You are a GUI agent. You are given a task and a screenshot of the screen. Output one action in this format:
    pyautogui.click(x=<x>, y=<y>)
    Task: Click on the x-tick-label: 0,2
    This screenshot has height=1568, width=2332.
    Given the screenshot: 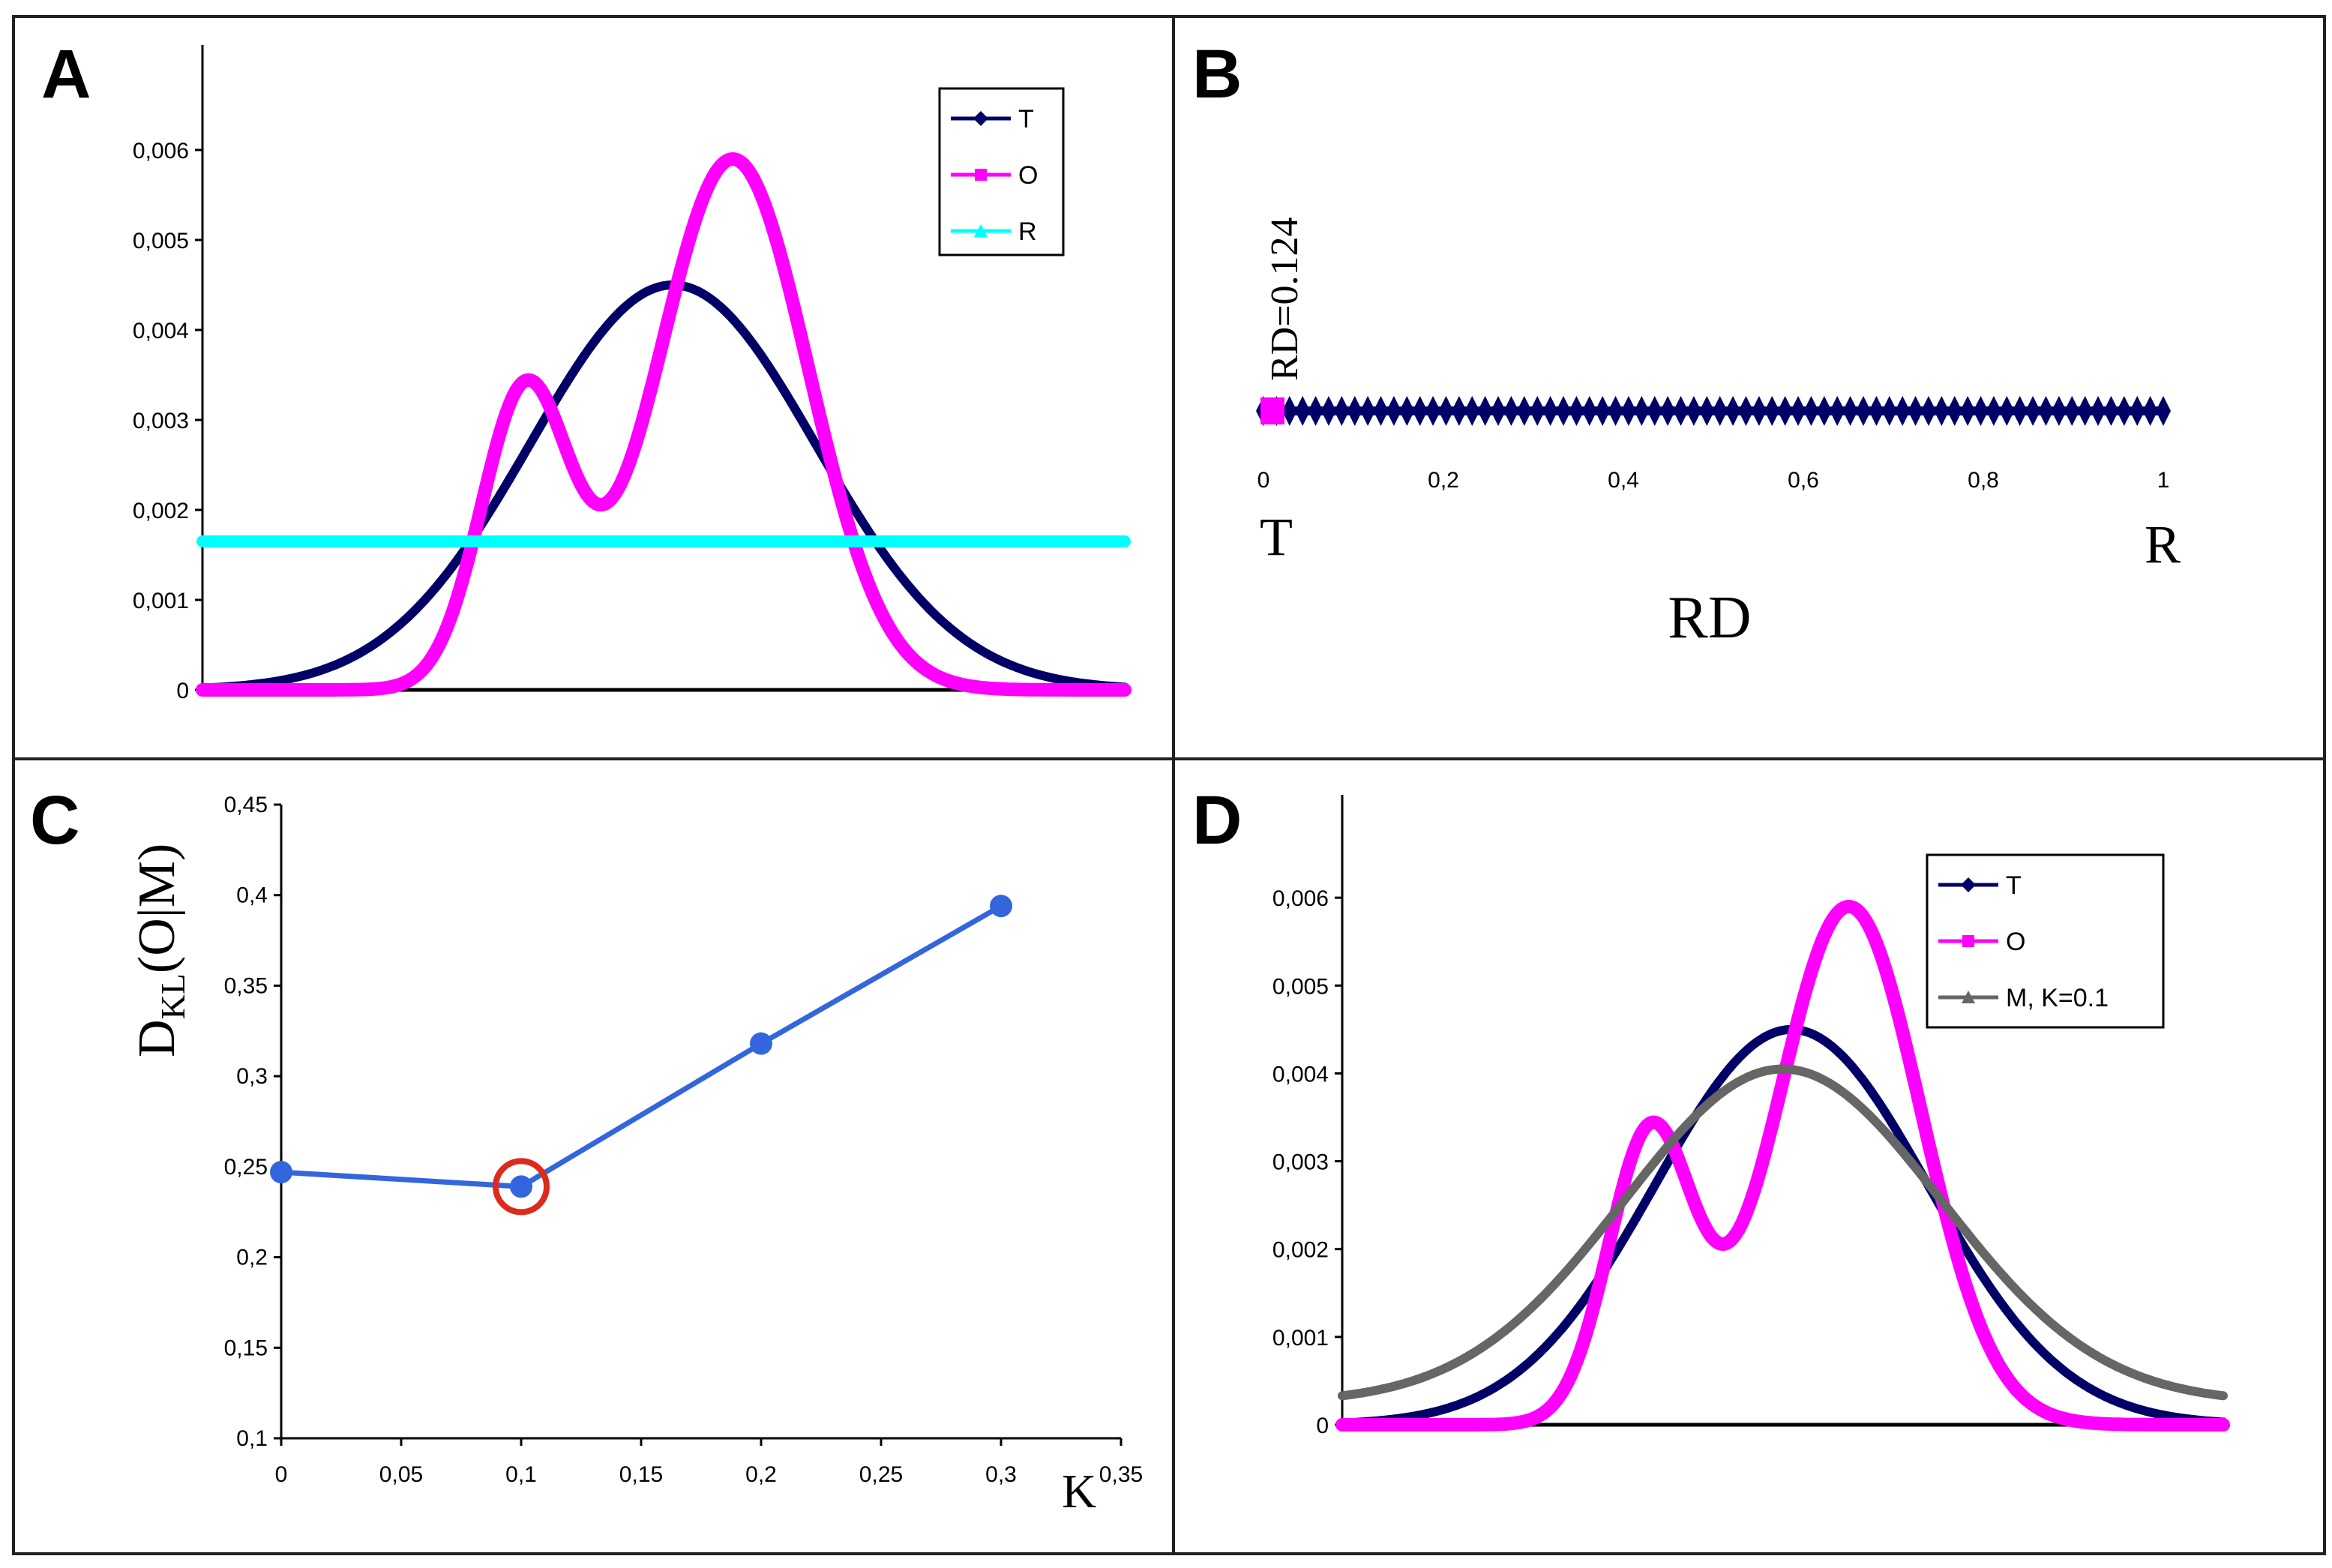 What is the action you would take?
    pyautogui.click(x=1443, y=480)
    